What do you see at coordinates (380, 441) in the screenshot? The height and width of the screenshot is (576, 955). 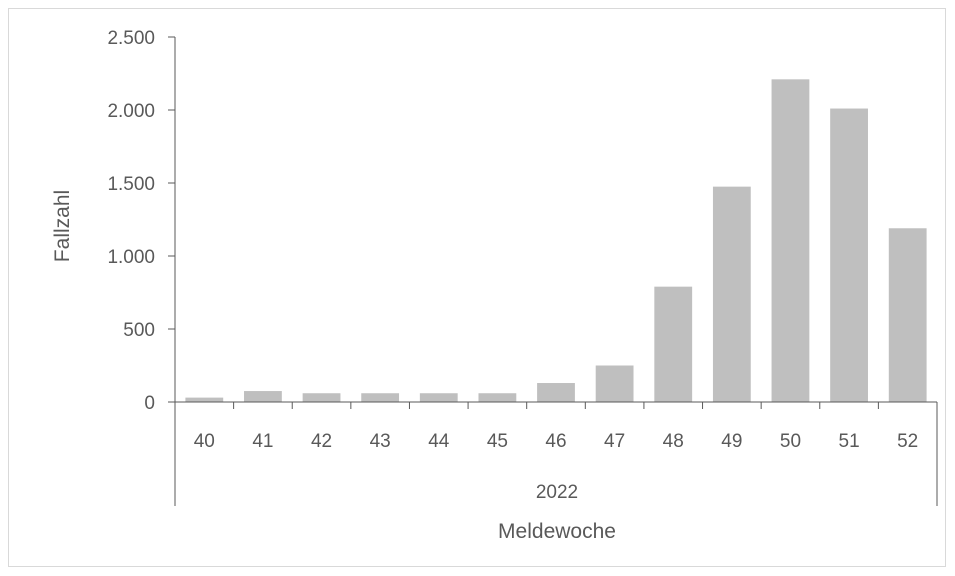 I see `x-tick-label: 43` at bounding box center [380, 441].